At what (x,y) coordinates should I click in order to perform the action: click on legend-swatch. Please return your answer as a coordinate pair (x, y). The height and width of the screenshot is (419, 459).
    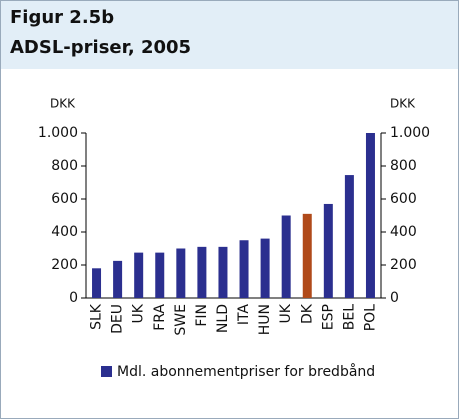
    Looking at the image, I should click on (106, 371).